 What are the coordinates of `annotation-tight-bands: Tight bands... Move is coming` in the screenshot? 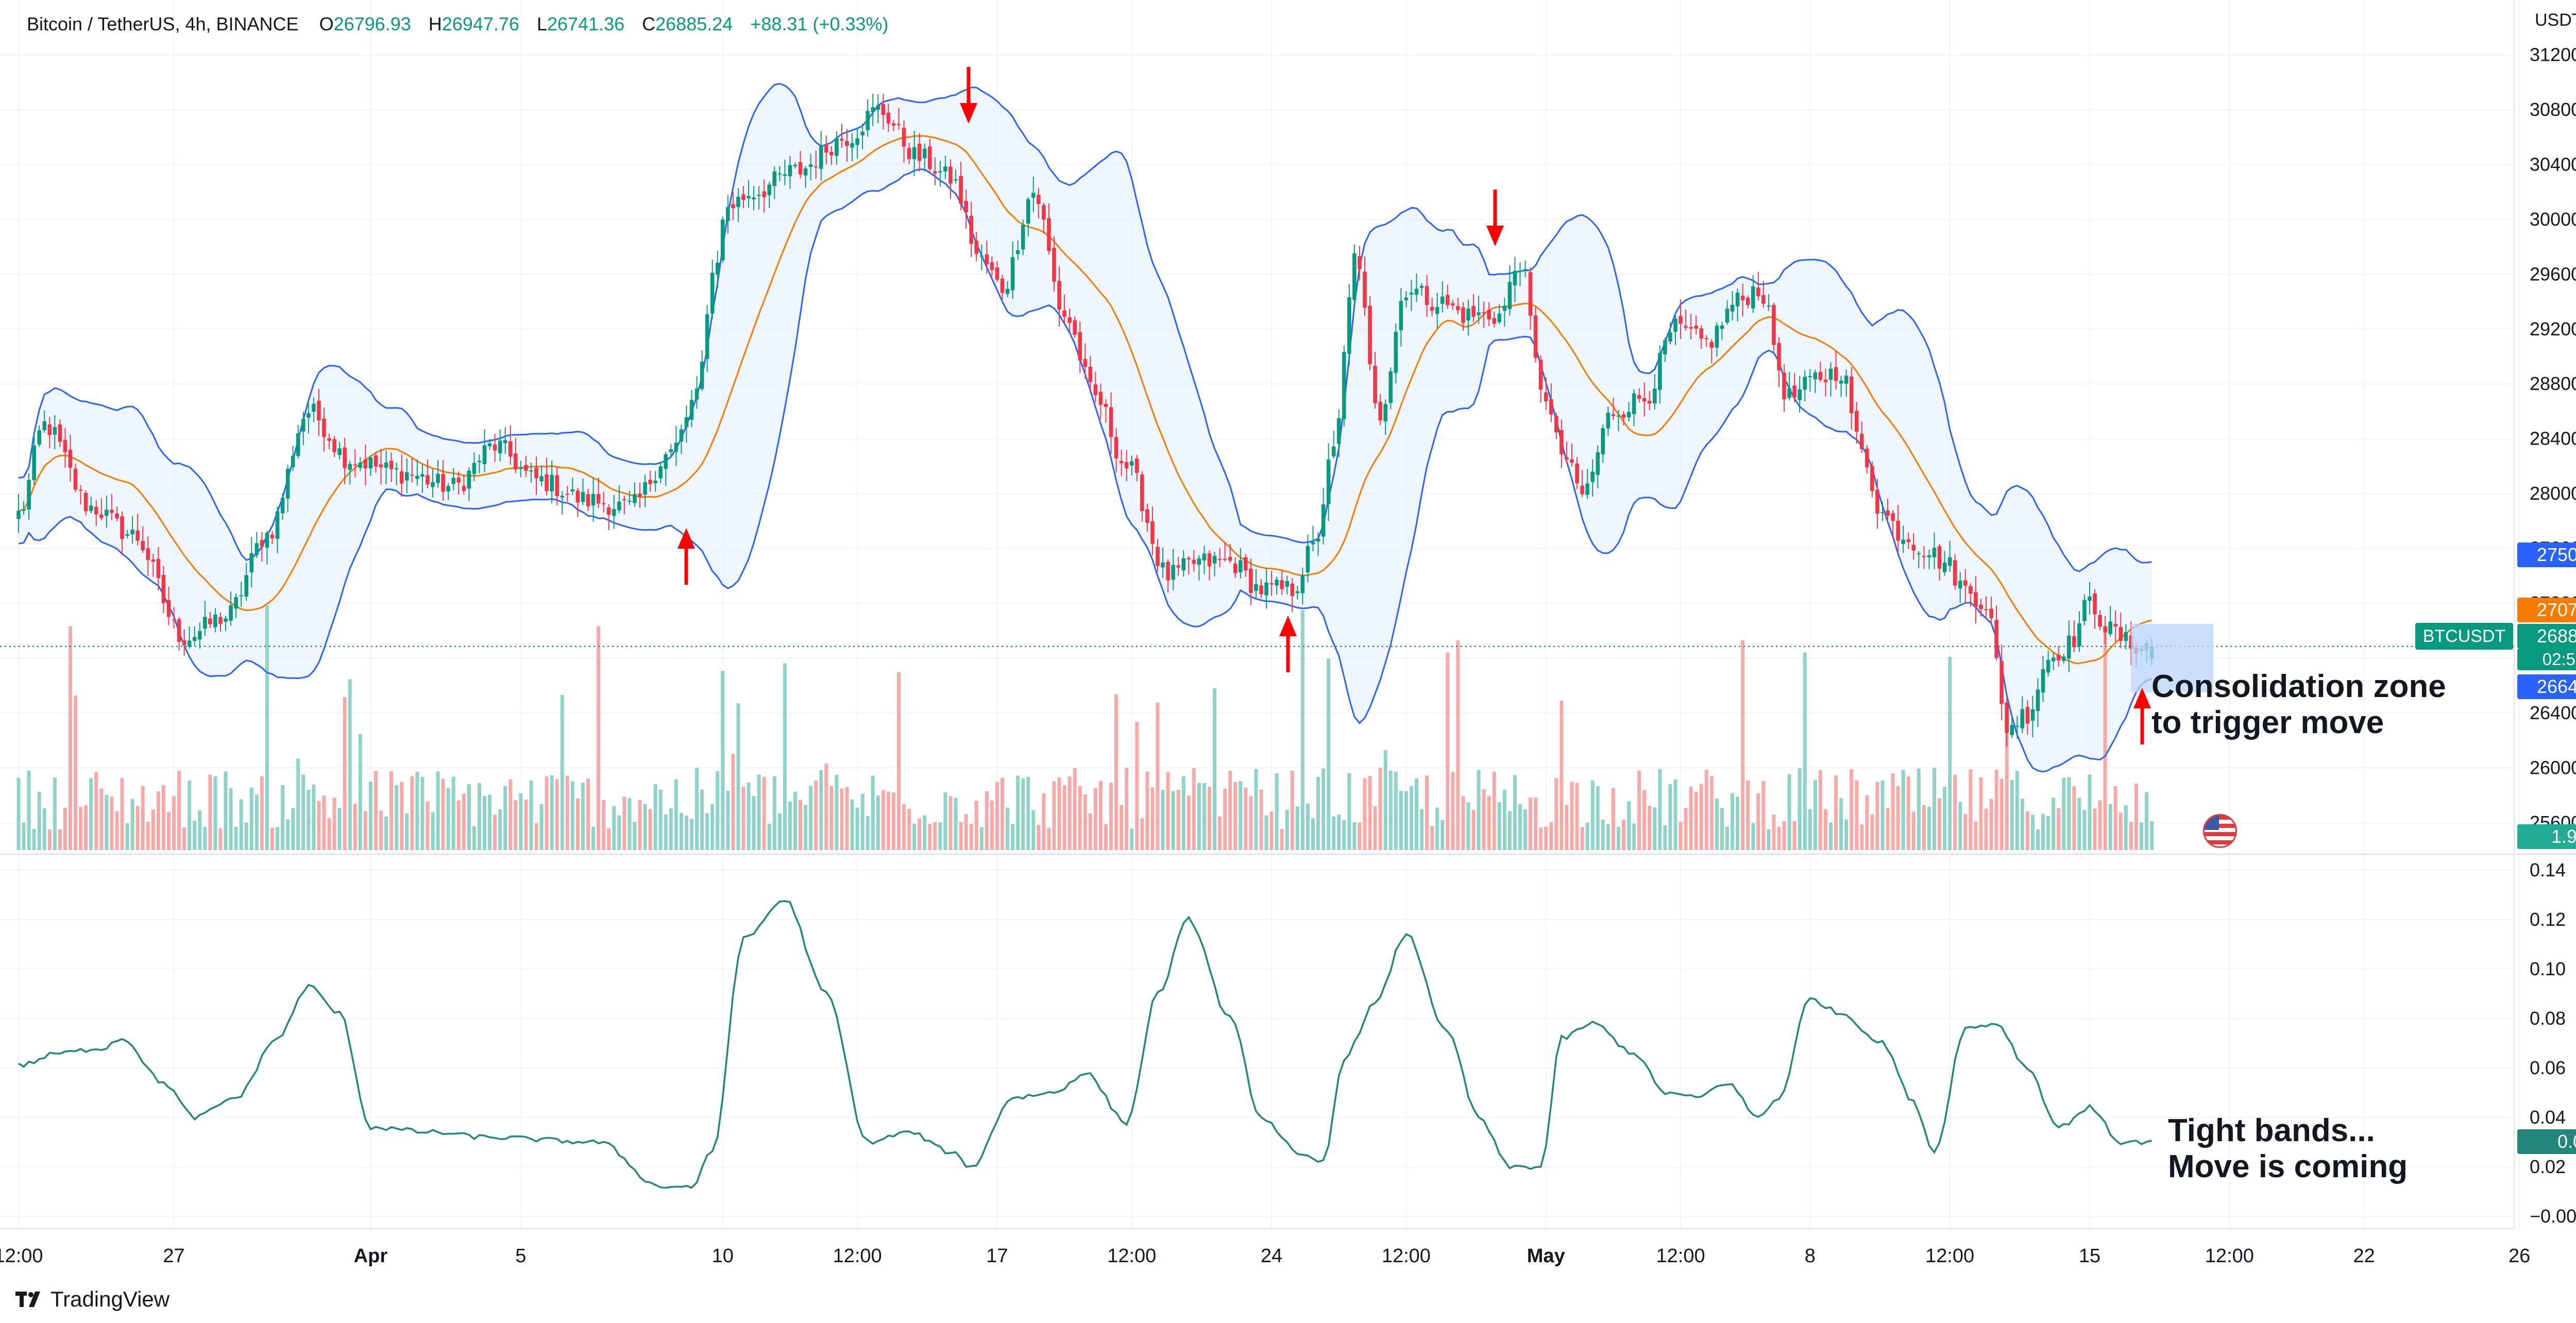 It's located at (2288, 1149).